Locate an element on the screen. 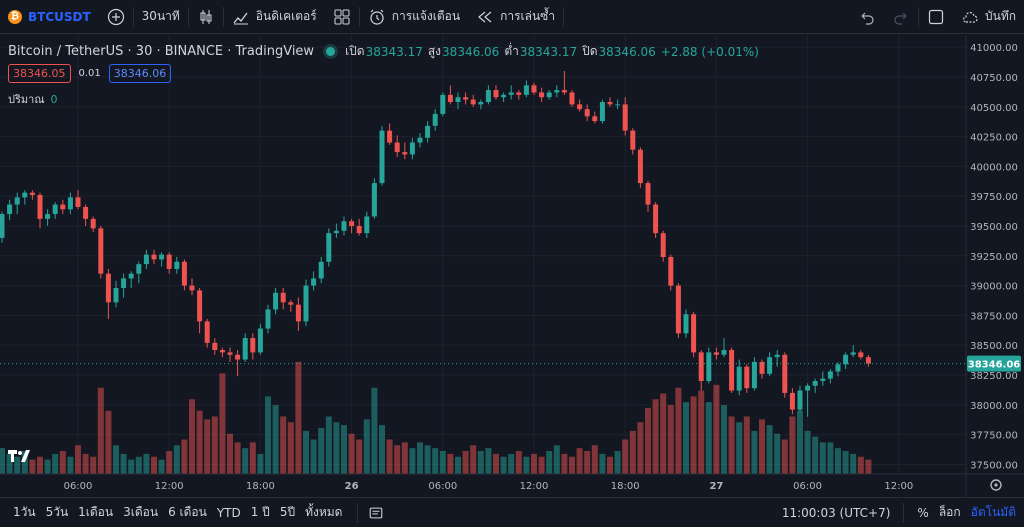 This screenshot has height=527, width=1024. settings-gear is located at coordinates (996, 485).